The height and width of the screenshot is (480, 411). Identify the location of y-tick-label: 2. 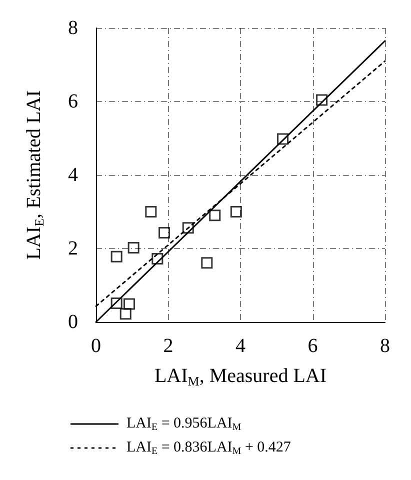
(73, 249).